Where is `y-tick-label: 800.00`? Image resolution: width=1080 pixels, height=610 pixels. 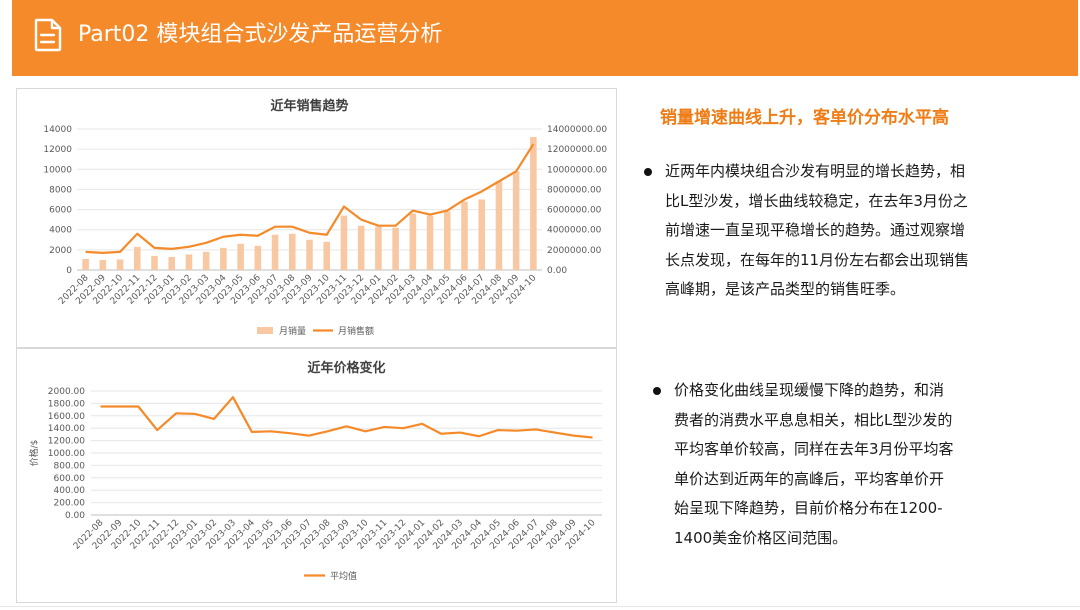 y-tick-label: 800.00 is located at coordinates (70, 466).